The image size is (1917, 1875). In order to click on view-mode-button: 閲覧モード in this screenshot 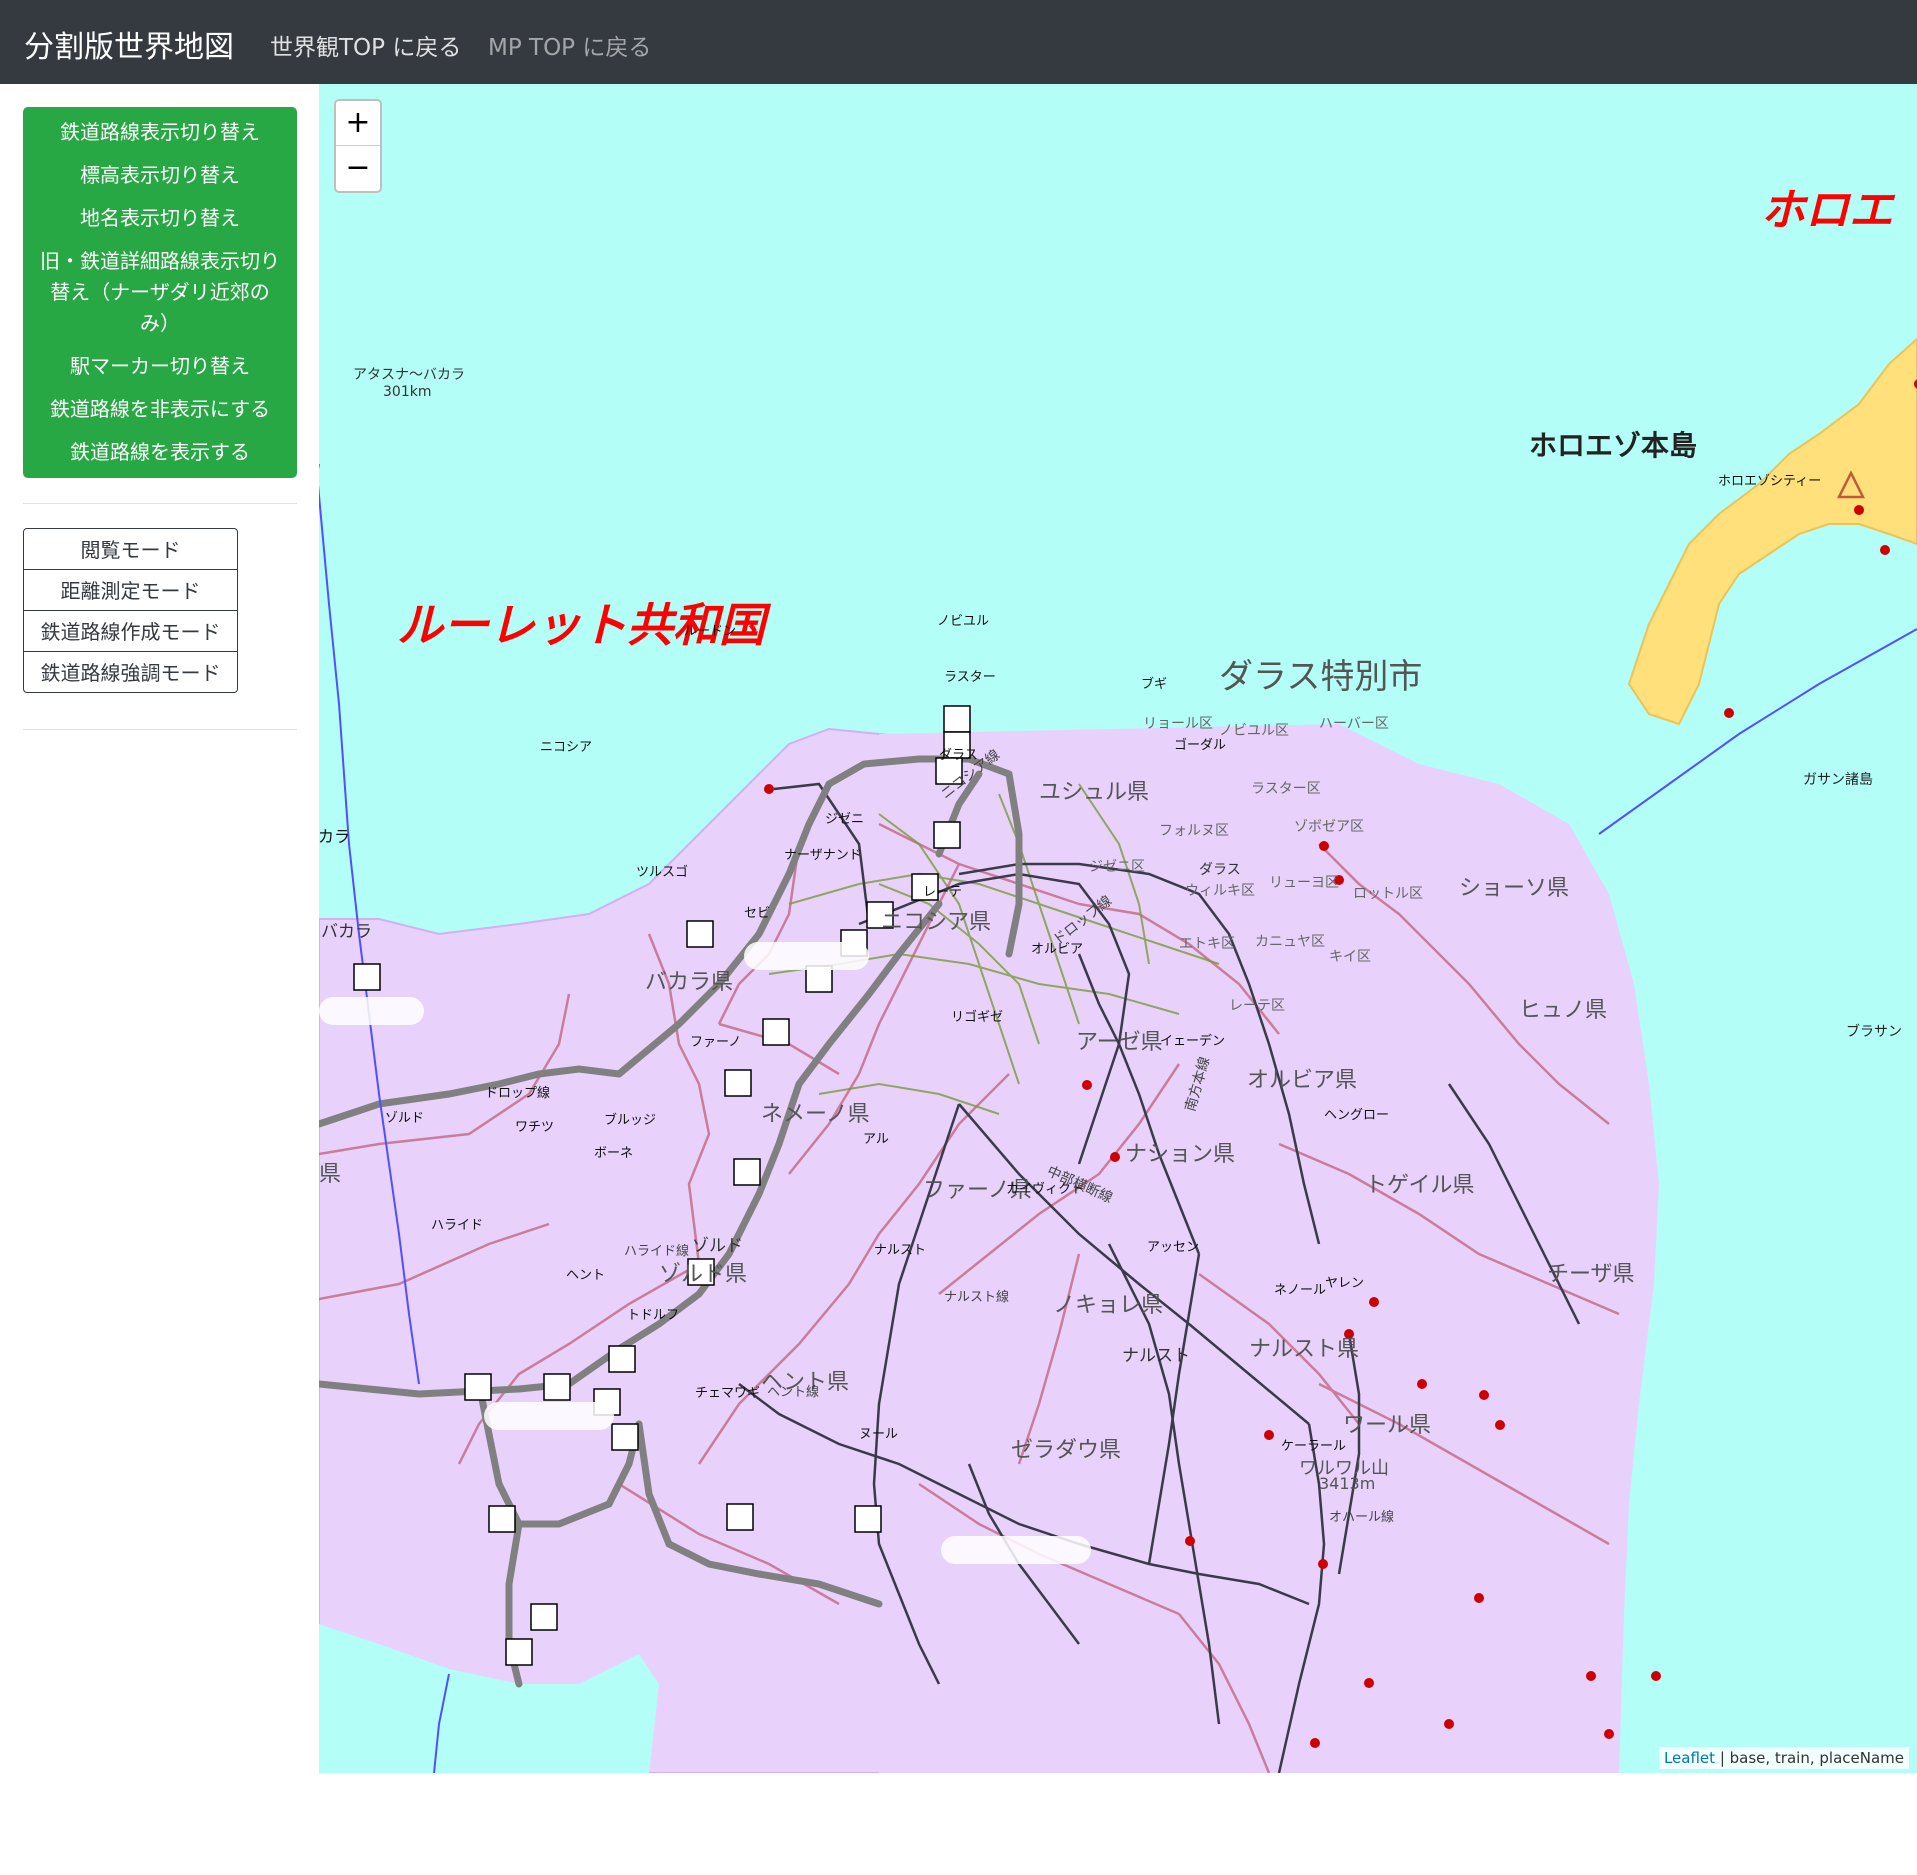, I will do `click(130, 549)`.